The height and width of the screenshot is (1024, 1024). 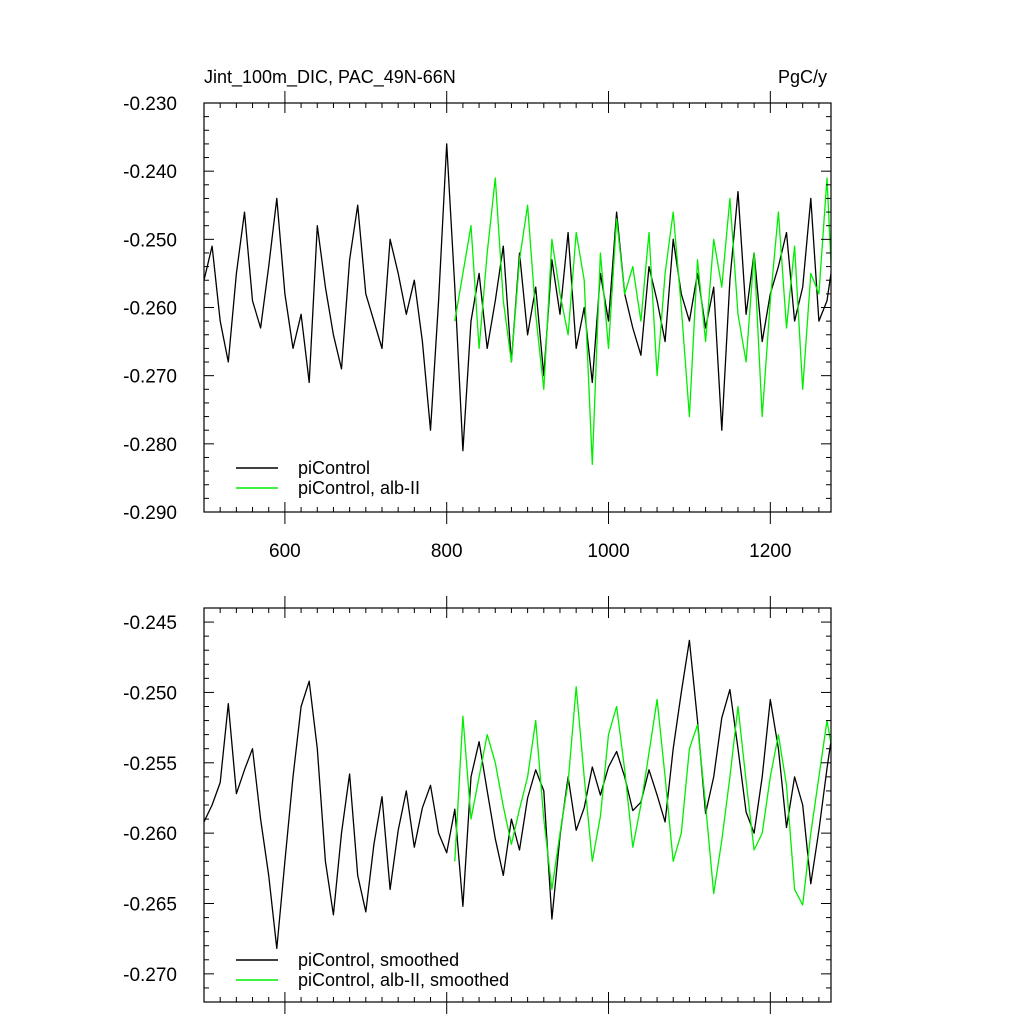 What do you see at coordinates (150, 172) in the screenshot?
I see `y-tick-label: -0.240` at bounding box center [150, 172].